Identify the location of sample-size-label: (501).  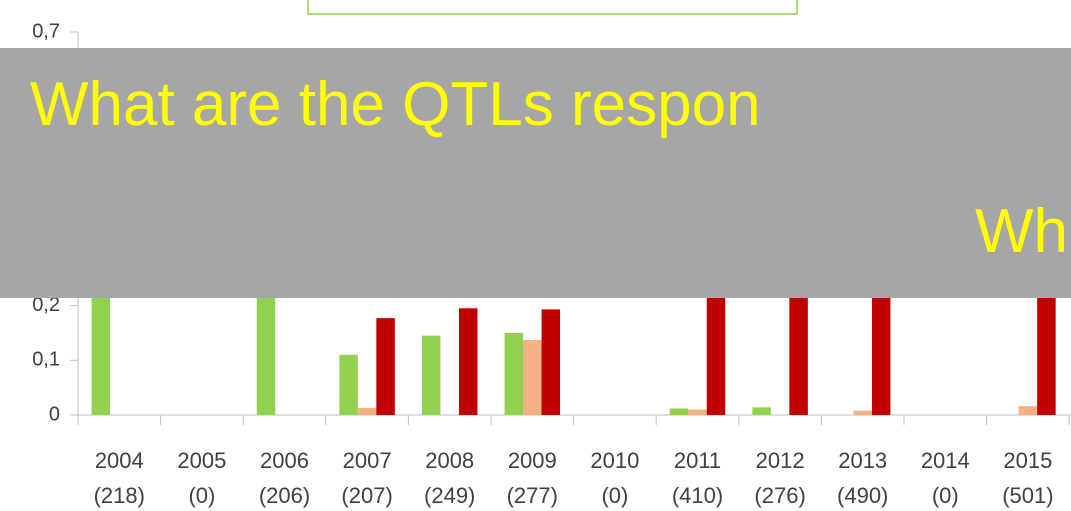
(1027, 495).